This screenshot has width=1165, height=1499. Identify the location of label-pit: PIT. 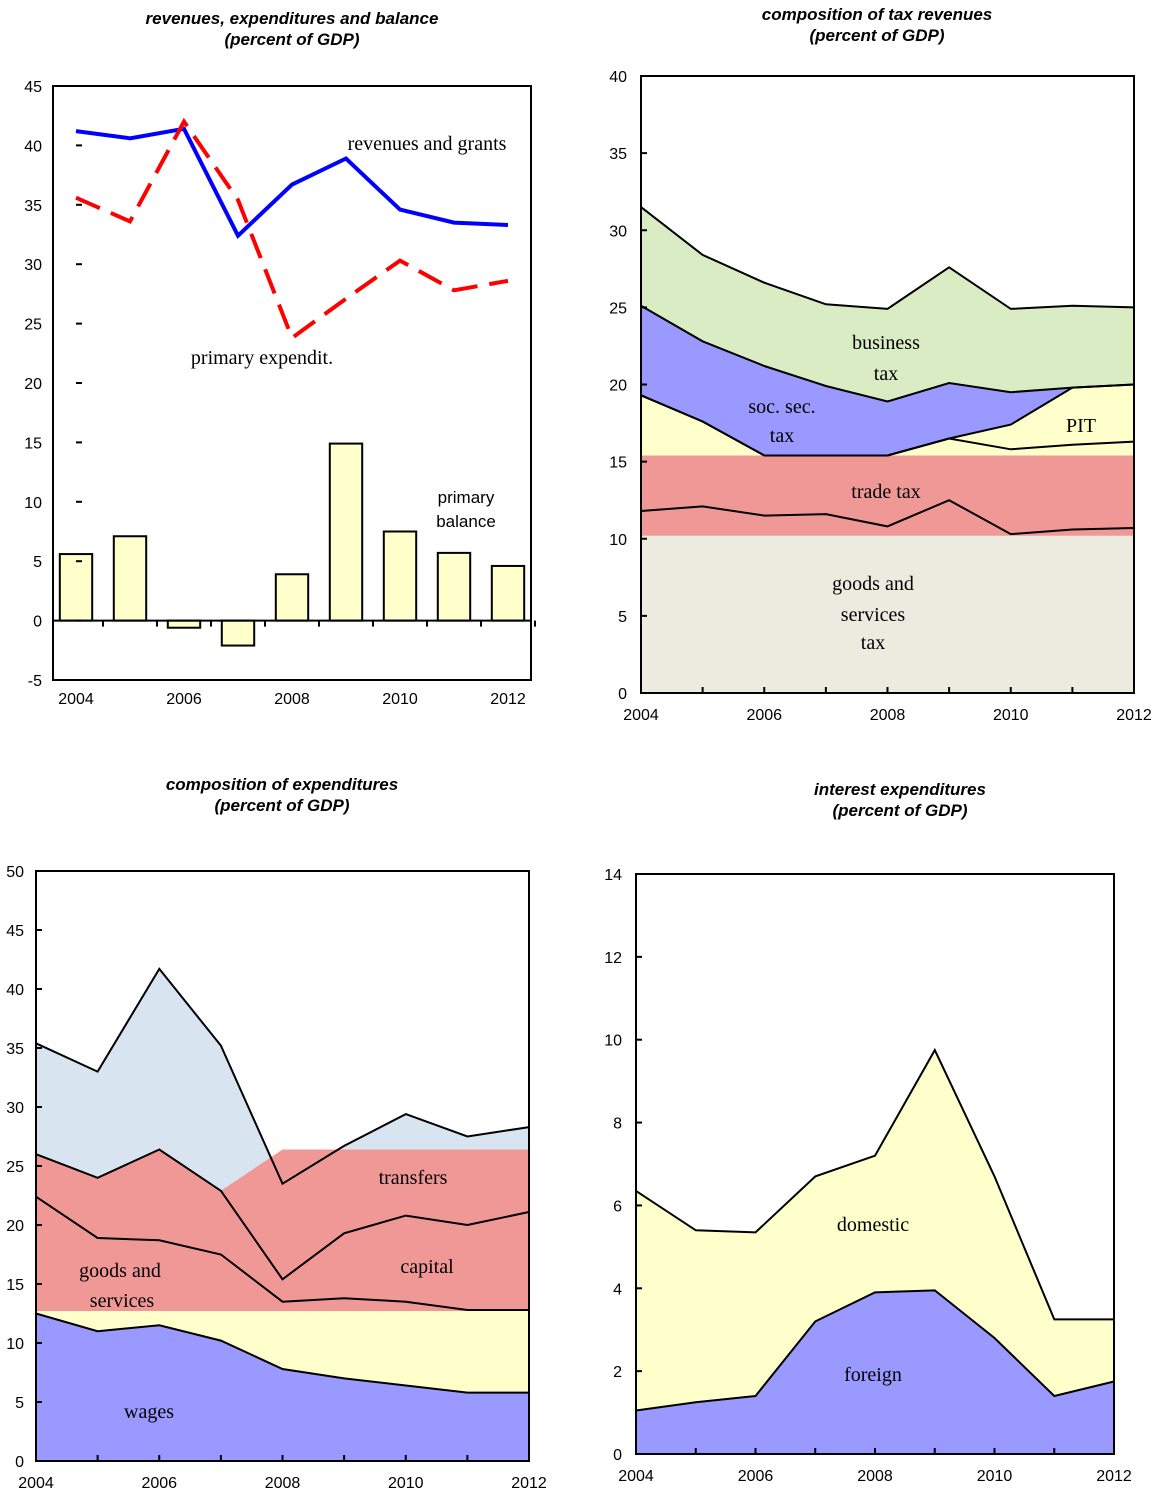
(1081, 426).